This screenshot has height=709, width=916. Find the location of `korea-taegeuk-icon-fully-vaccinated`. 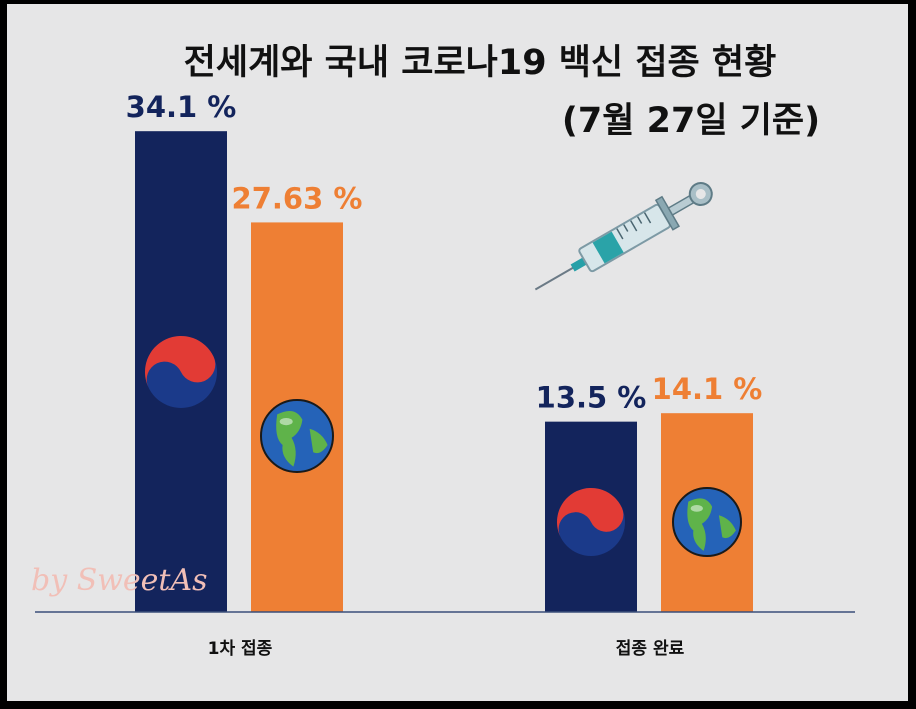

korea-taegeuk-icon-fully-vaccinated is located at coordinates (591, 522).